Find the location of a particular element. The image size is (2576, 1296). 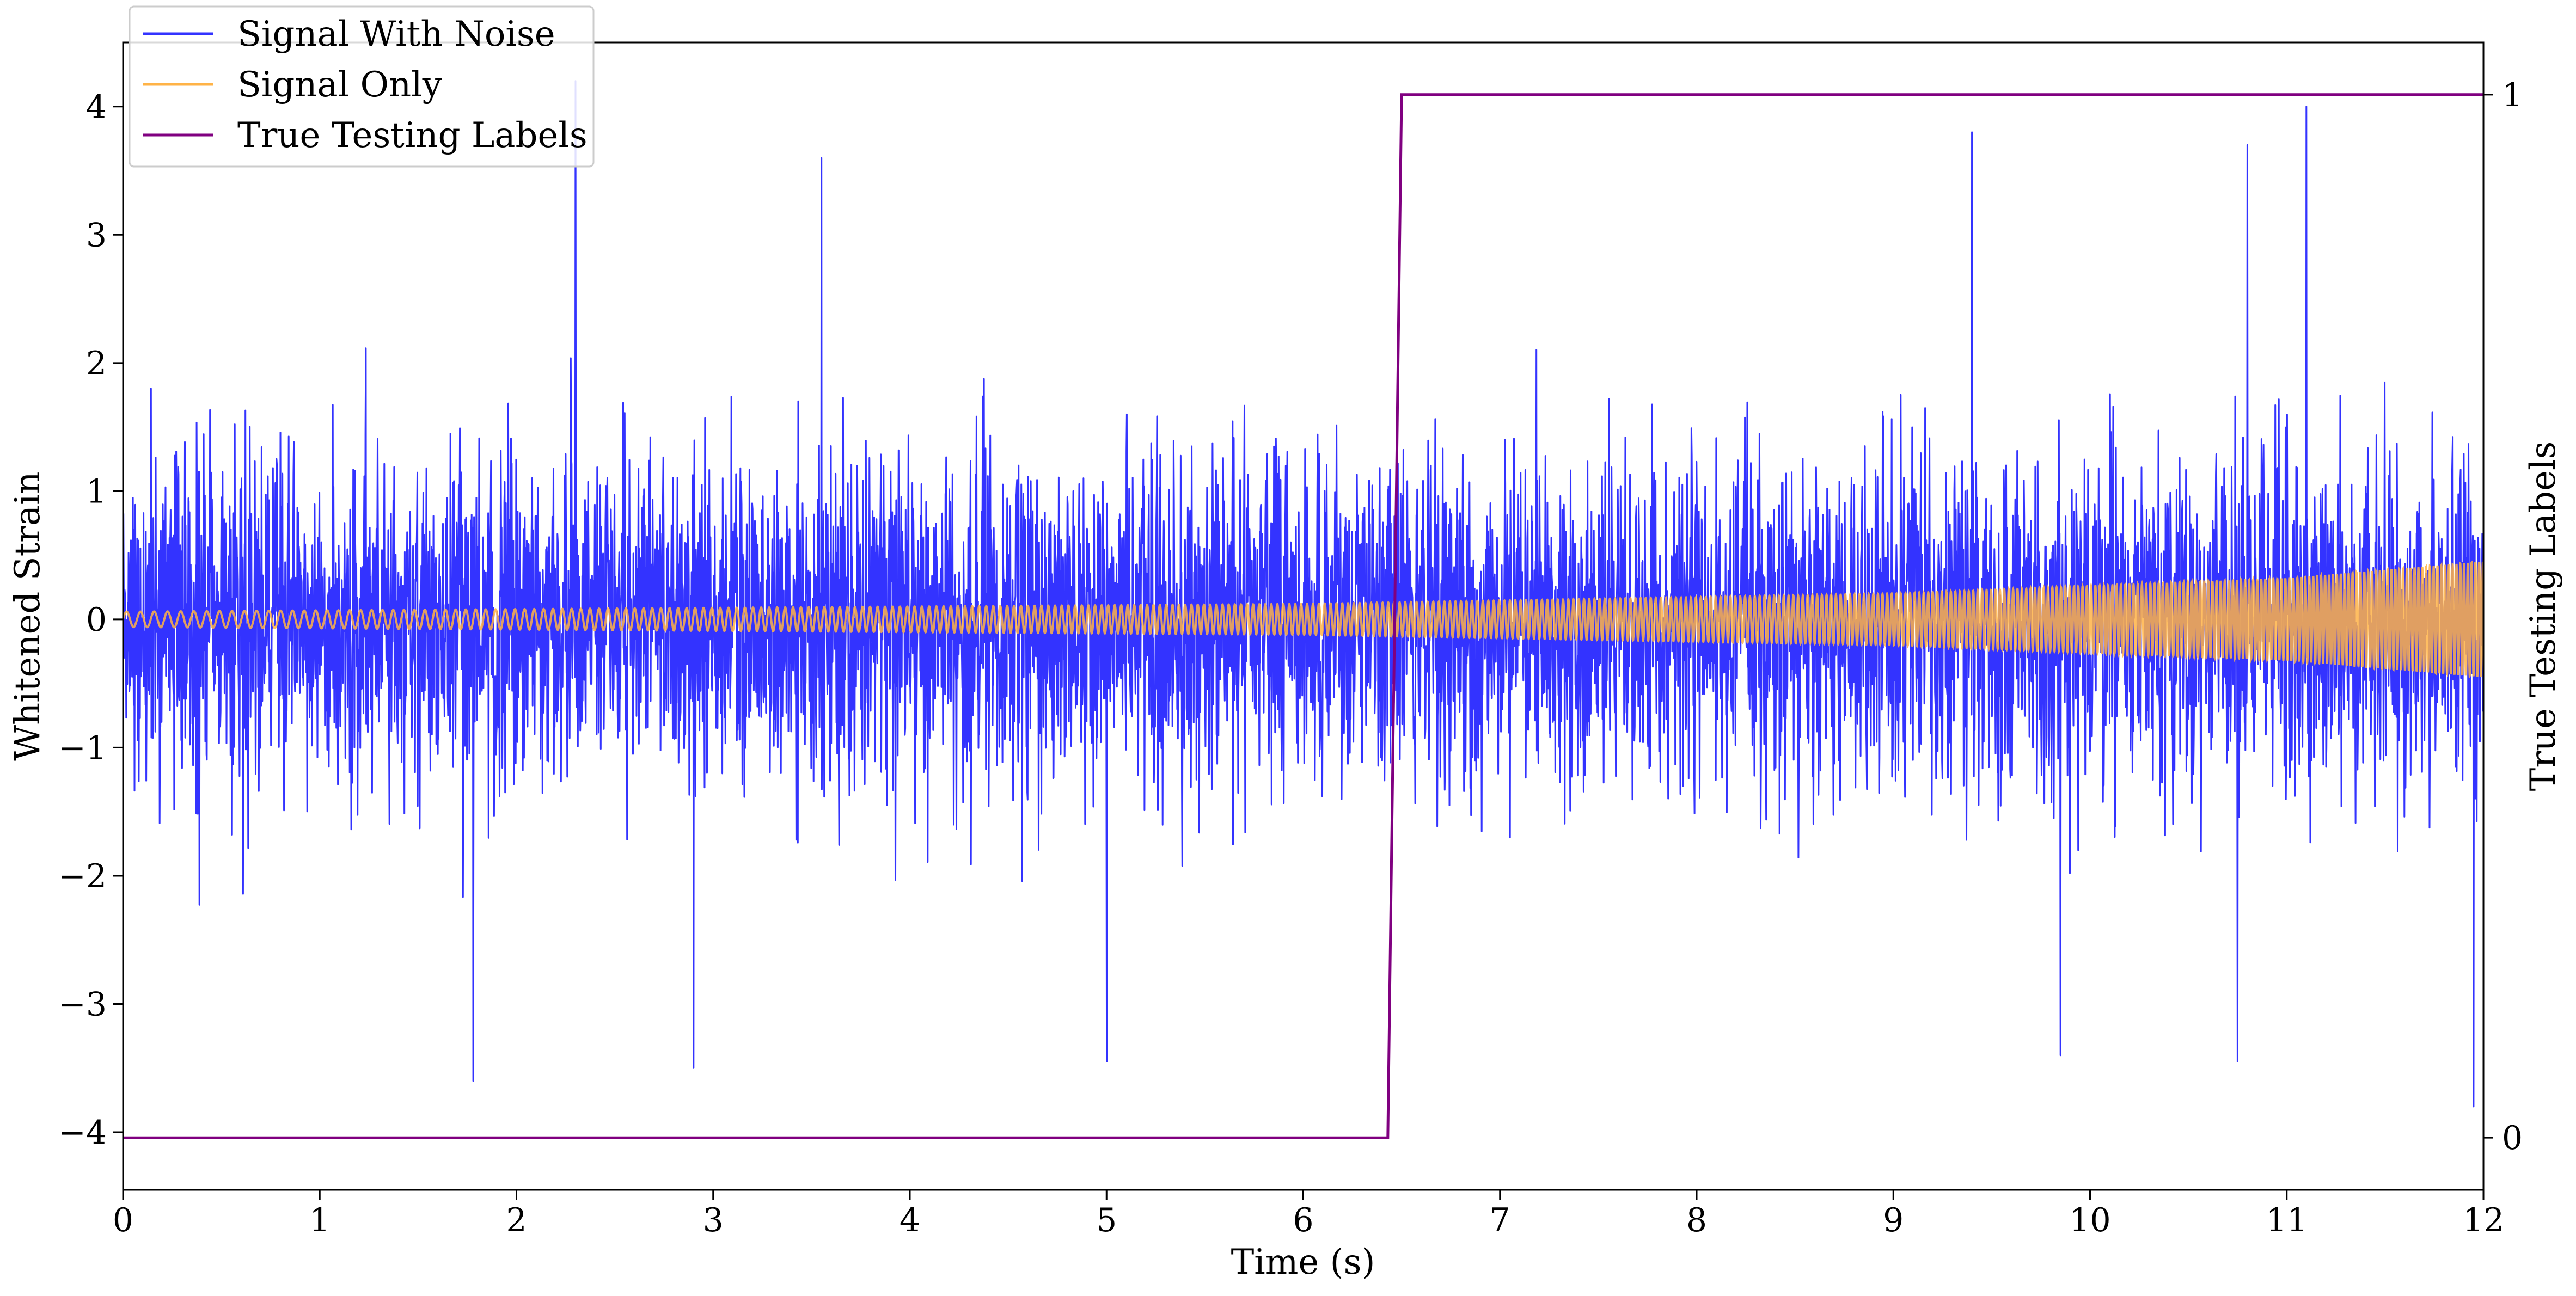

x-tick-label: 0 is located at coordinates (123, 1220).